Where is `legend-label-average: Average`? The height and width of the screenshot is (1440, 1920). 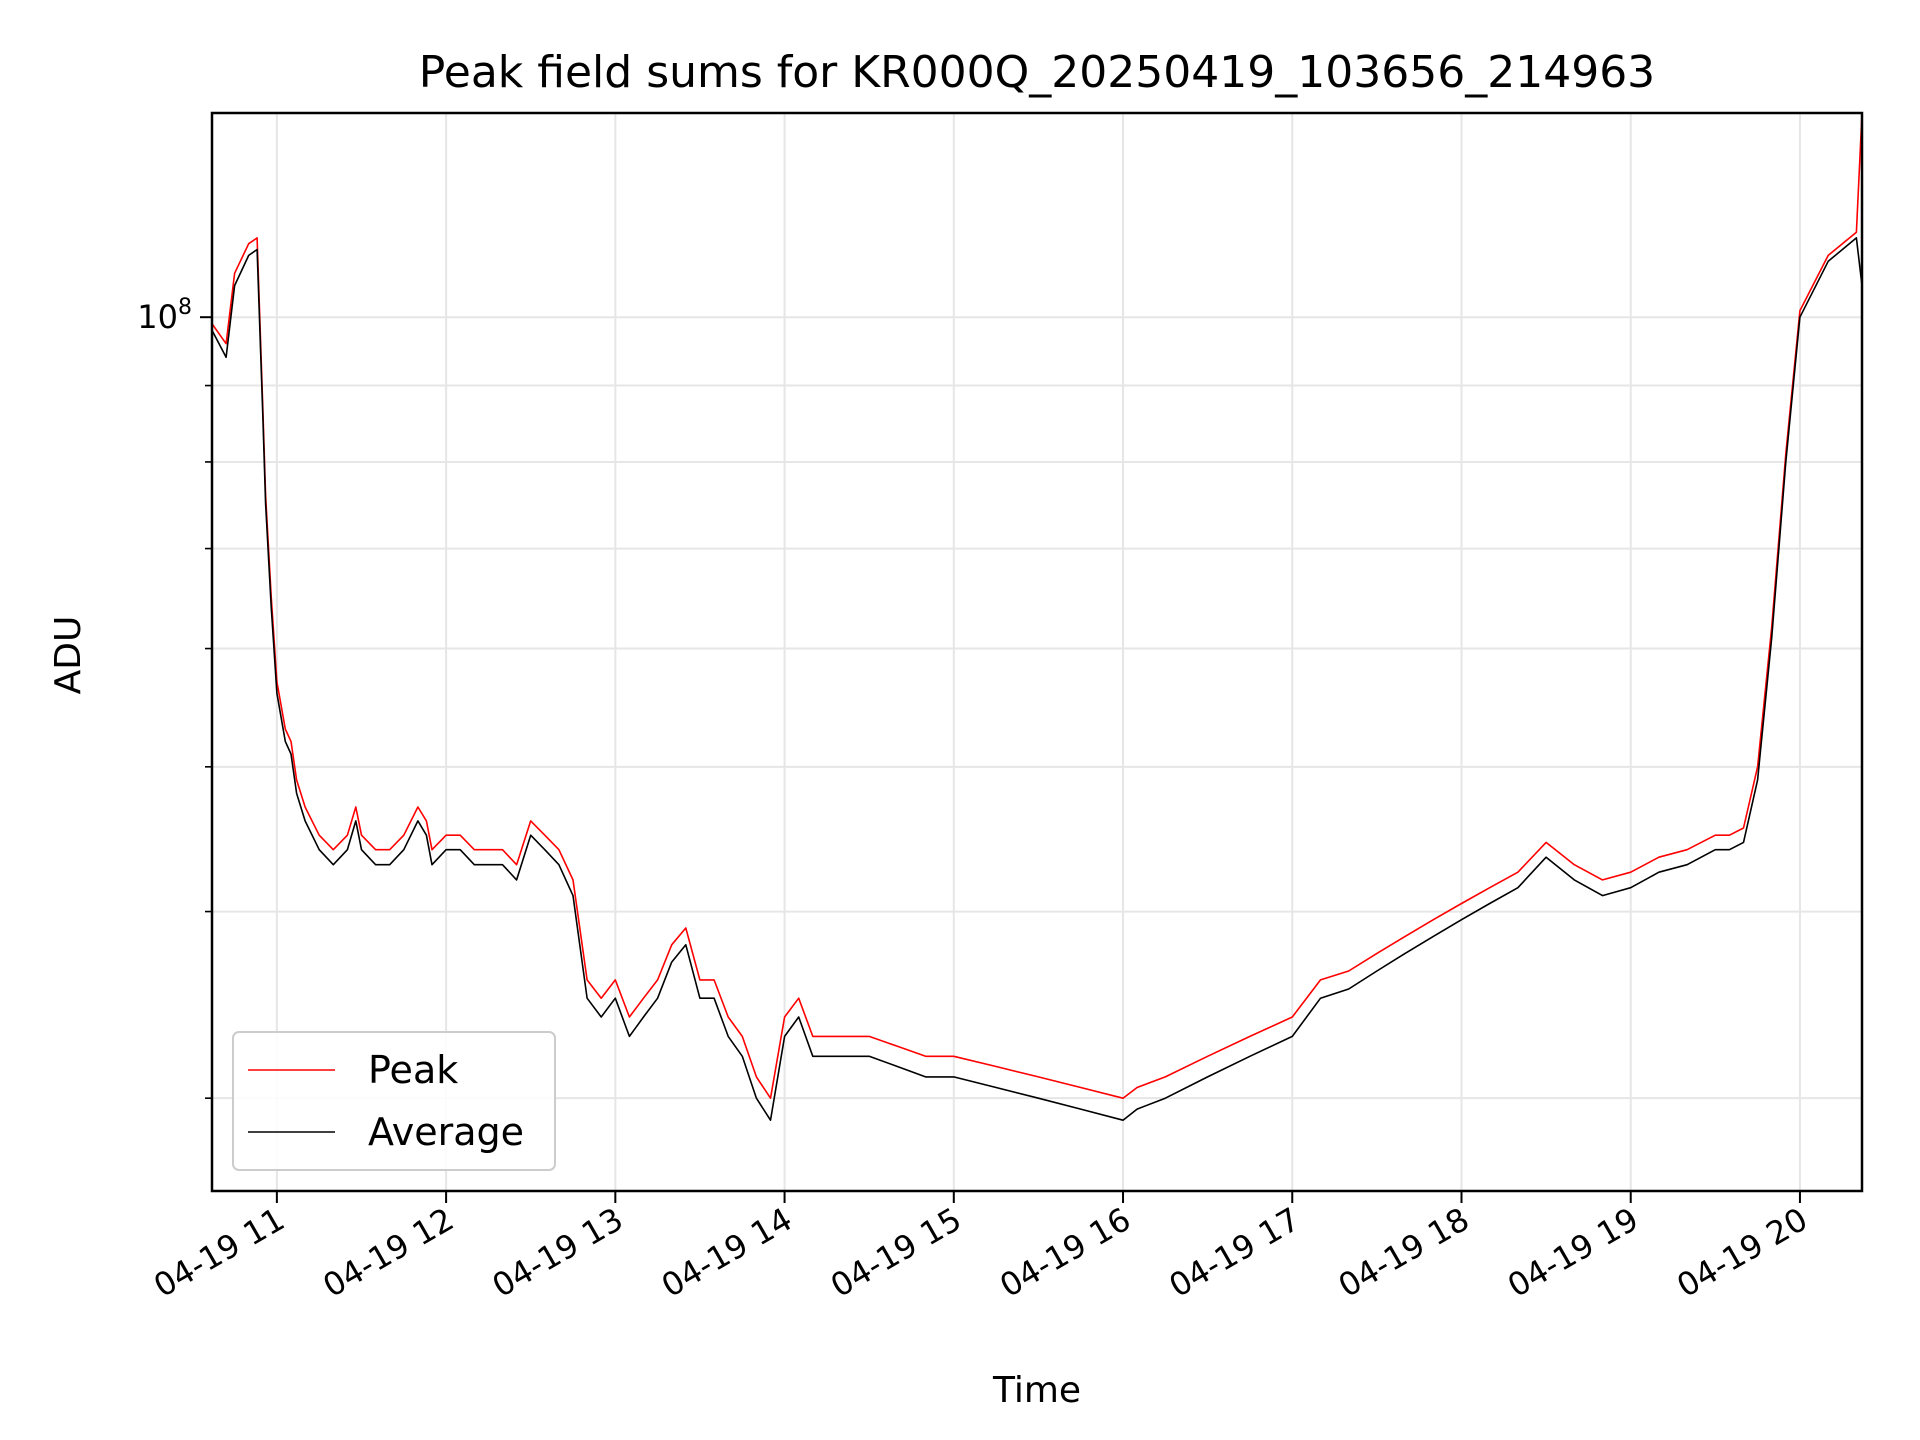 legend-label-average: Average is located at coordinates (446, 1132).